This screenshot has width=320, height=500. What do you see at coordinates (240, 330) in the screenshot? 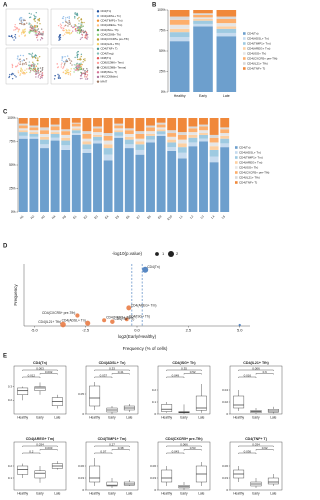
I see `x-tick-label: 5.0` at bounding box center [240, 330].